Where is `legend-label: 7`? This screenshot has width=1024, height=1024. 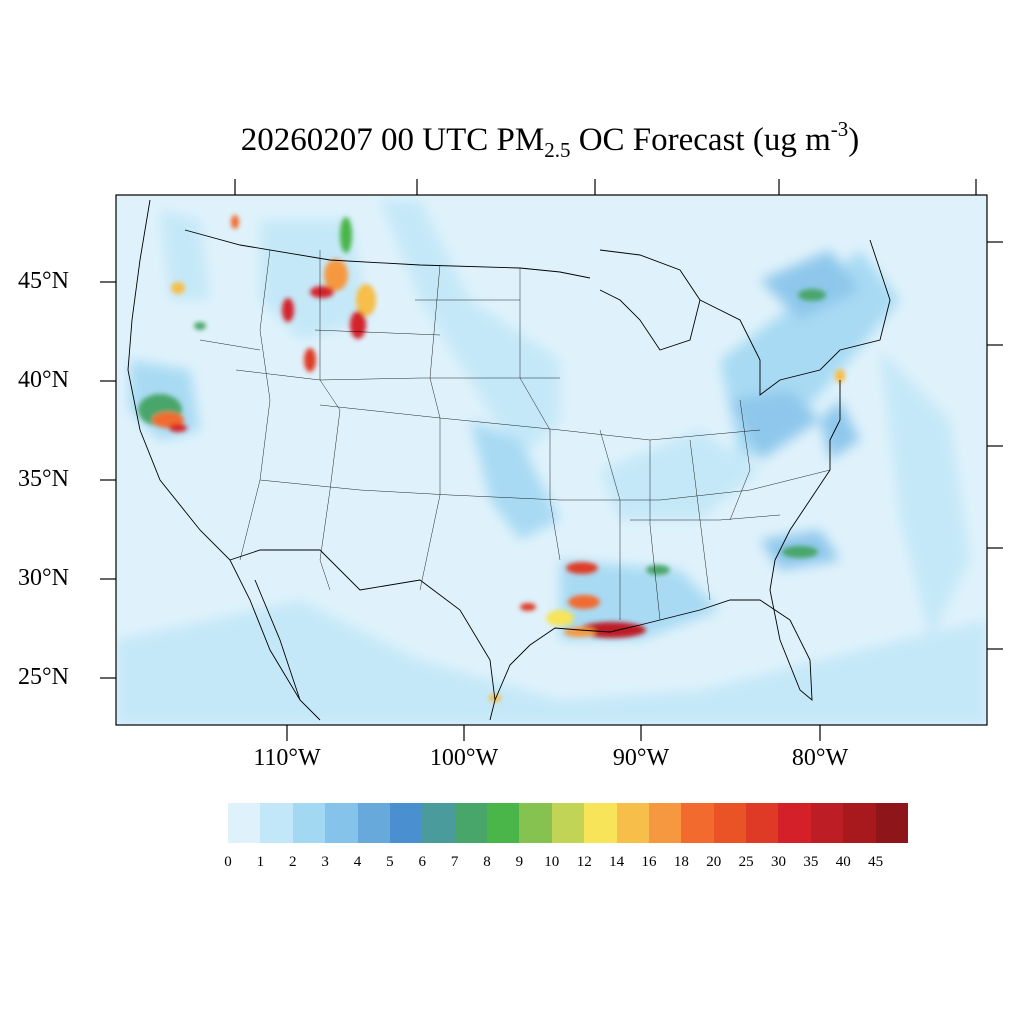
legend-label: 7 is located at coordinates (454, 862).